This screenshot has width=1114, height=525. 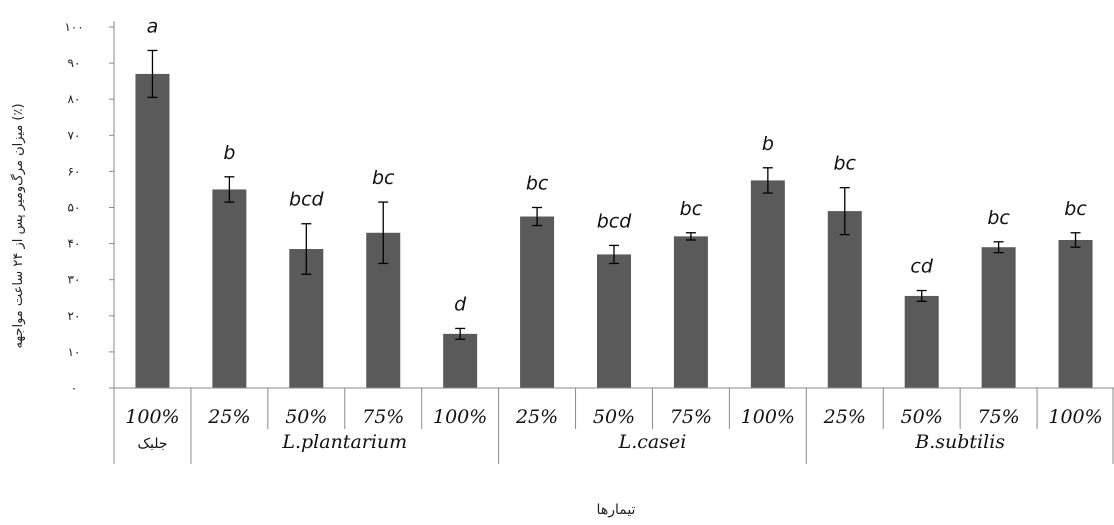 What do you see at coordinates (74, 99) in the screenshot?
I see `y-tick-label: ٨٠` at bounding box center [74, 99].